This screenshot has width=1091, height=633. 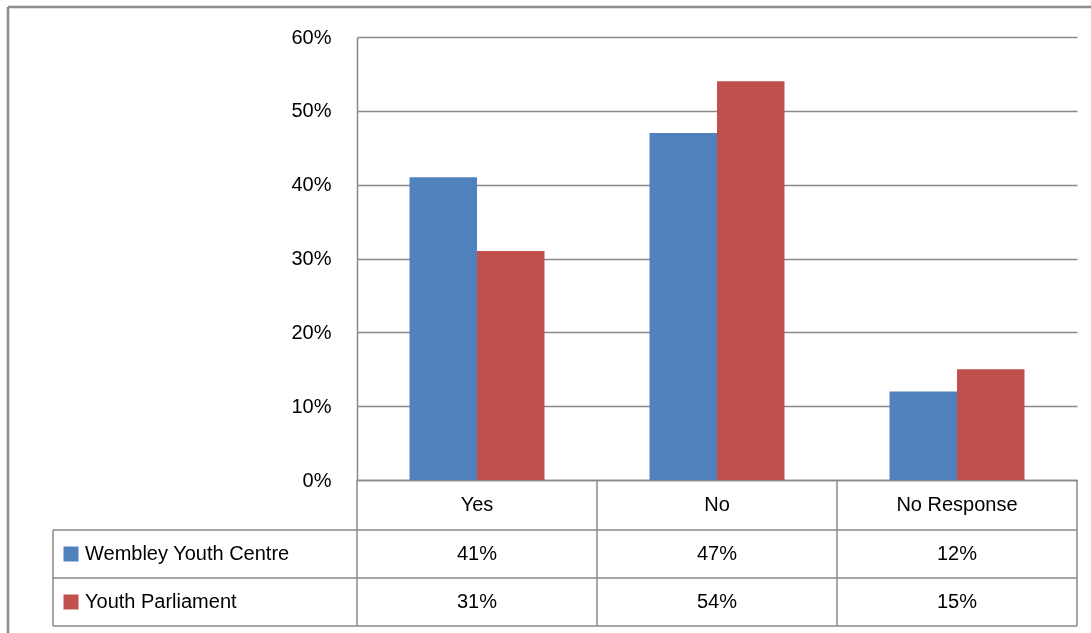 I want to click on x-tick-label: No, so click(x=717, y=503).